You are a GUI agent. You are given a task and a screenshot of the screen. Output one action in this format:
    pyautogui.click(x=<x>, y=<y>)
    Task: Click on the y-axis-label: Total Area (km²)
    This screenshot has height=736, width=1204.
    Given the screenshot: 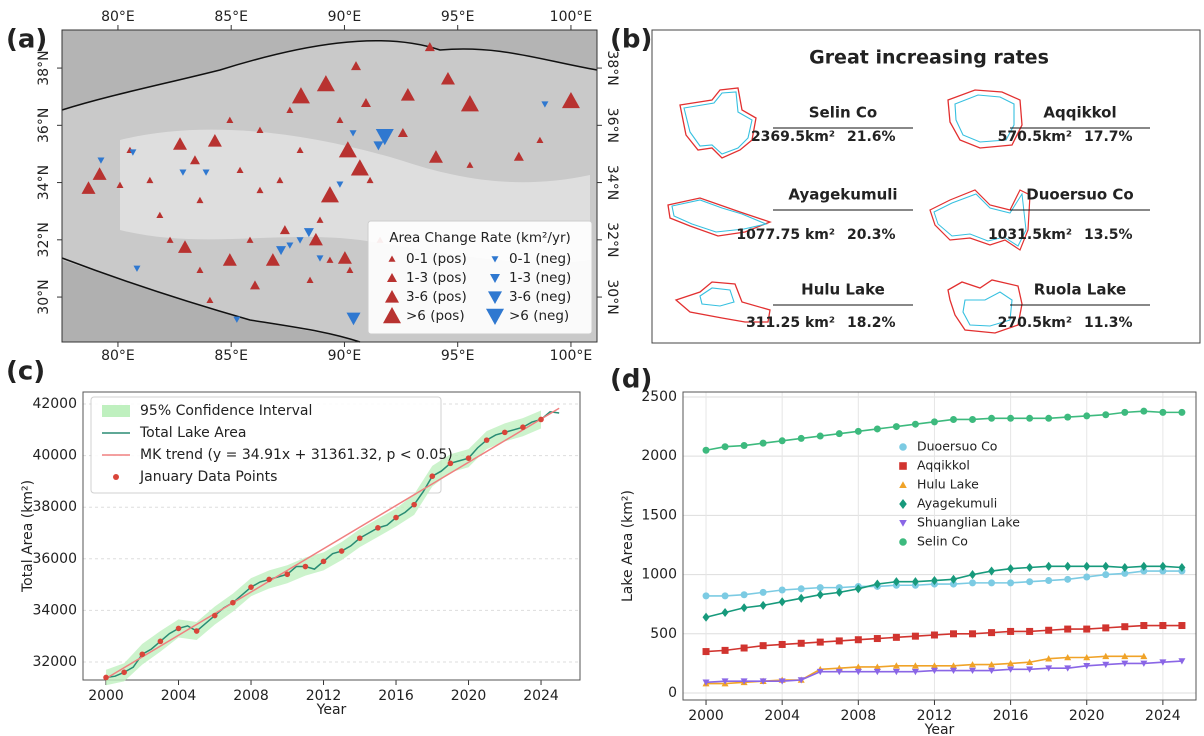 What is the action you would take?
    pyautogui.click(x=28, y=536)
    